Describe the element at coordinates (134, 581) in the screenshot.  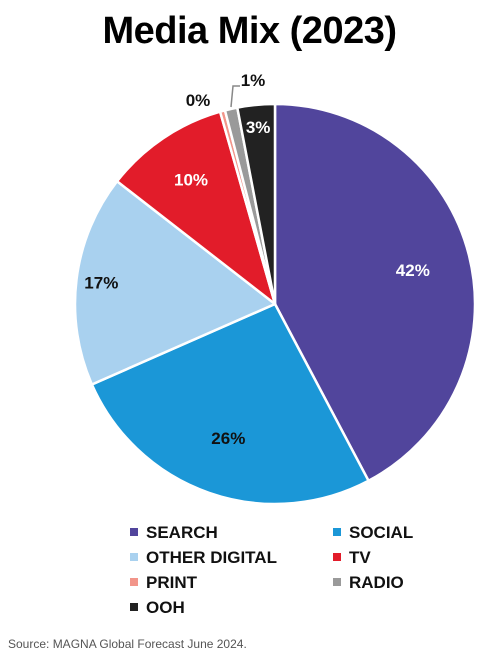
I see `legend-swatch-print` at that location.